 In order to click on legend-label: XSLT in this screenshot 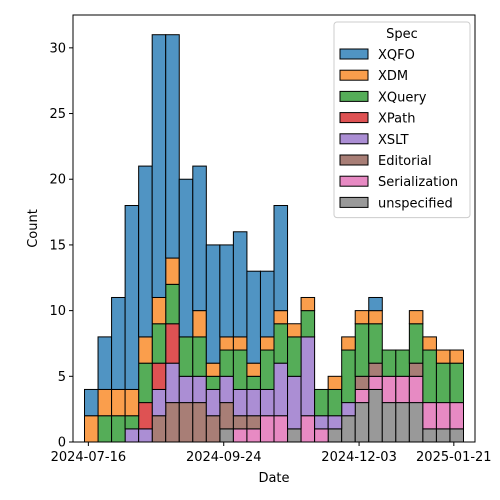, I will do `click(393, 140)`.